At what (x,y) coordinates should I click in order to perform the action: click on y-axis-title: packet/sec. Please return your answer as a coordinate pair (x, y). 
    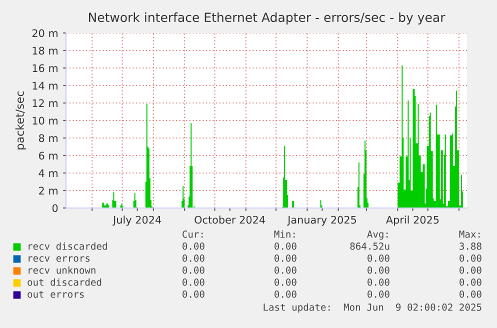
    Looking at the image, I should click on (20, 120).